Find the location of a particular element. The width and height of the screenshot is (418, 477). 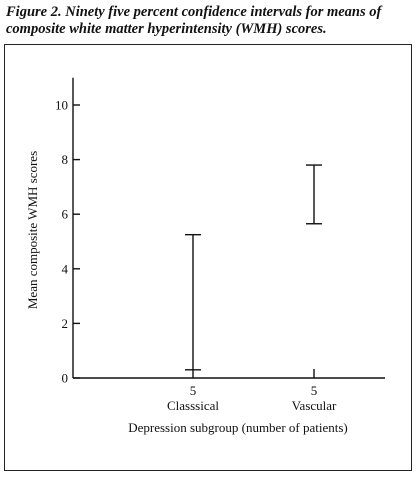

count-label-vascular: 5 is located at coordinates (314, 390).